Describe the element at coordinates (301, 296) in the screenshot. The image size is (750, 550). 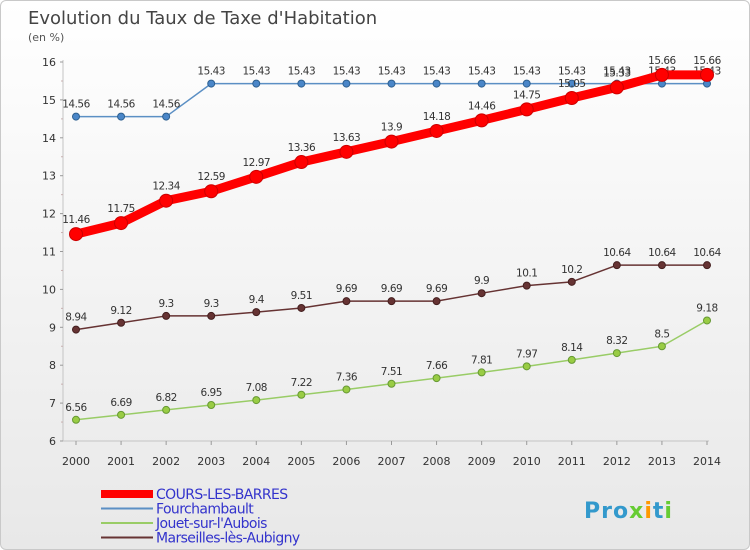
I see `data-label: 9.51` at that location.